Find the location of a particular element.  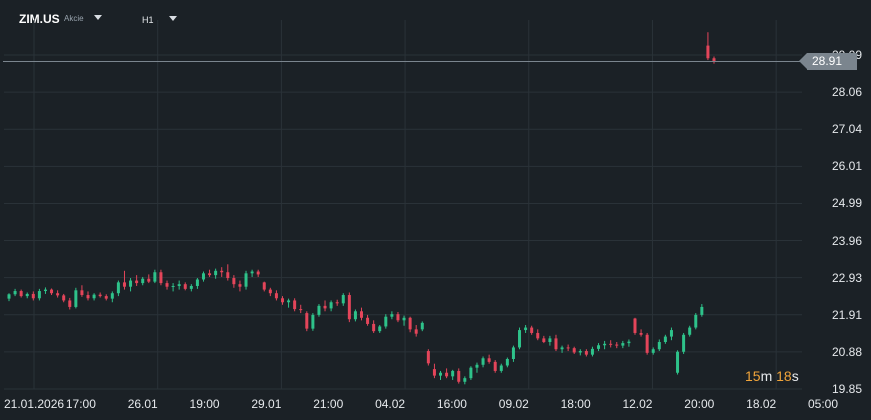

price-tick-label: 19.85 is located at coordinates (846, 389).